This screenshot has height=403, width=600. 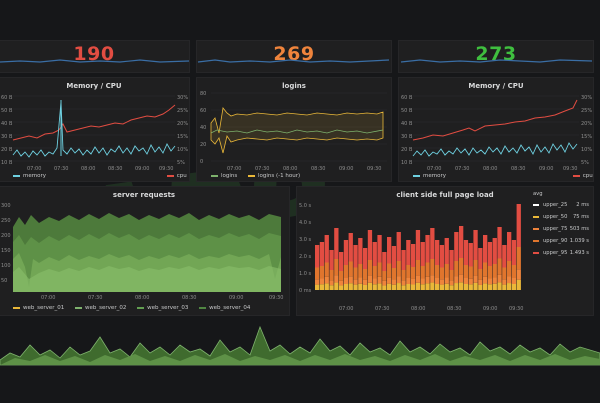 What do you see at coordinates (305, 257) in the screenshot?
I see `svg-text: 2.0 s` at bounding box center [305, 257].